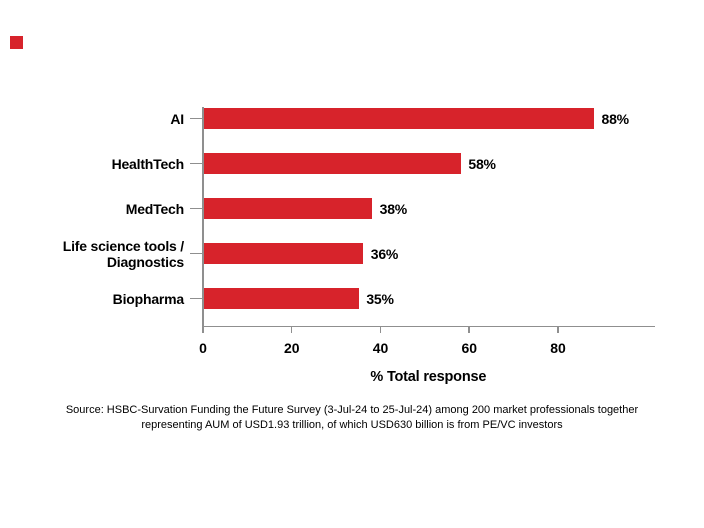 This screenshot has width=704, height=528. I want to click on x-axis-tick-label: 40, so click(380, 348).